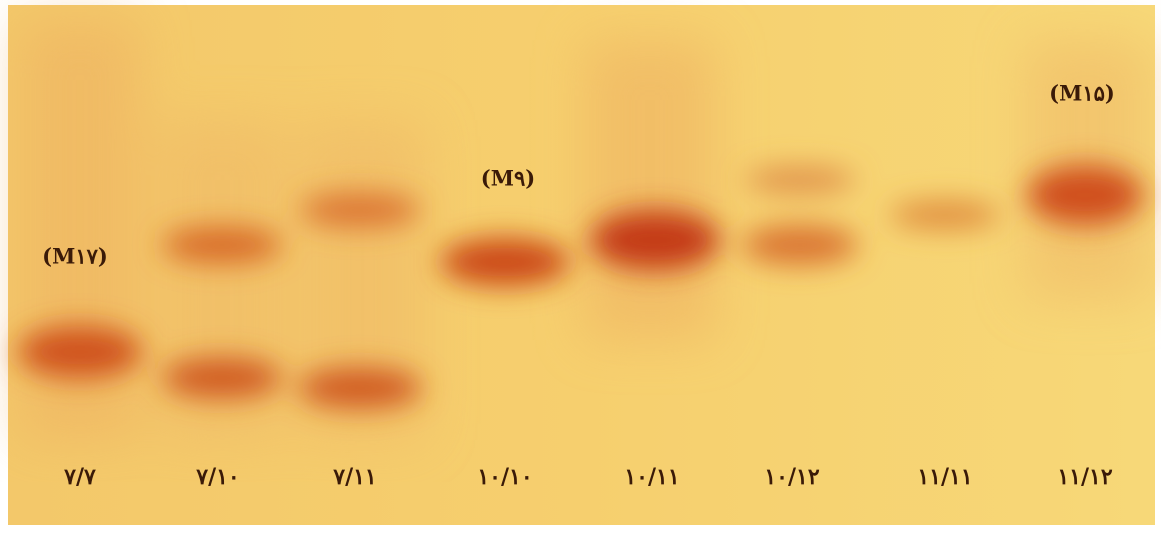 The image size is (1161, 544). I want to click on lane-label: ۷/۱۱, so click(354, 477).